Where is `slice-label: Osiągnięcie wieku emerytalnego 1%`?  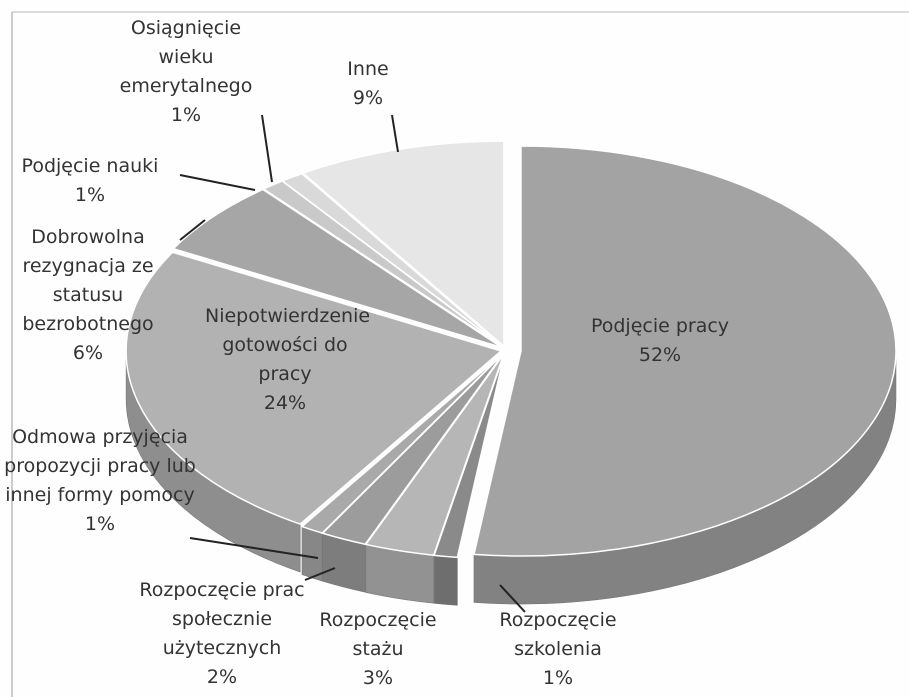 slice-label: Osiągnięcie wieku emerytalnego 1% is located at coordinates (186, 72).